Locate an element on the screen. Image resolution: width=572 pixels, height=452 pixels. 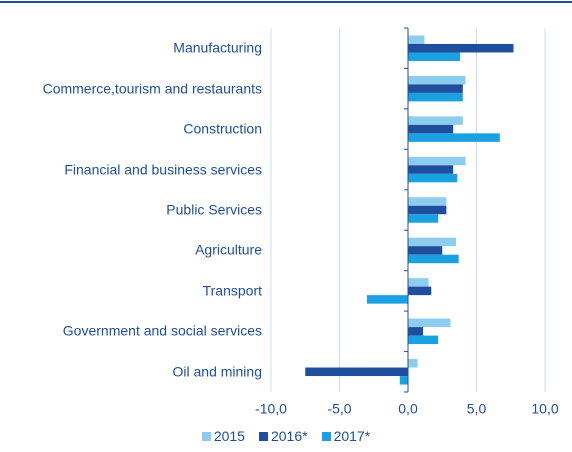
x-tick-label: 5,0 is located at coordinates (477, 409).